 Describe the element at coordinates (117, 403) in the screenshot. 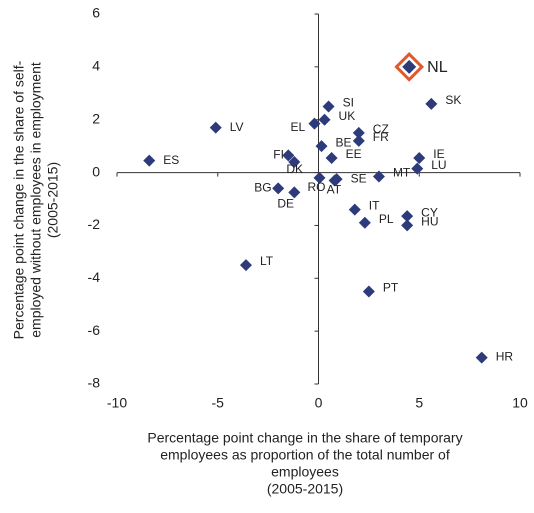

I see `x-tick-label: -10` at that location.